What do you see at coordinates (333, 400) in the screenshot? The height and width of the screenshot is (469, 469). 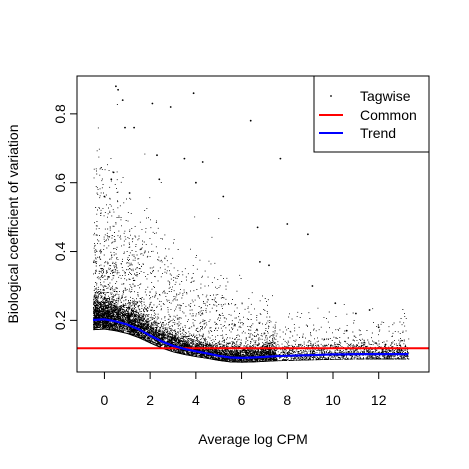 I see `x-tick-label: 10` at bounding box center [333, 400].